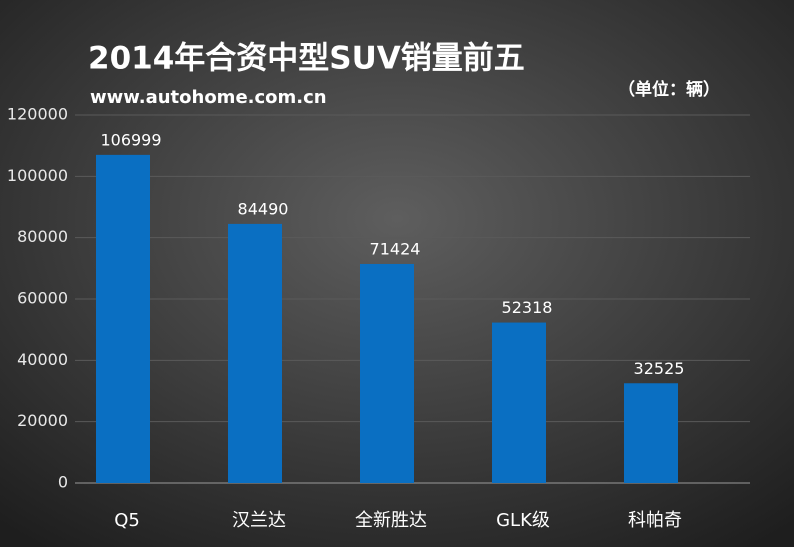 This screenshot has height=547, width=794. What do you see at coordinates (259, 520) in the screenshot?
I see `x-tick-label: 汉兰达` at bounding box center [259, 520].